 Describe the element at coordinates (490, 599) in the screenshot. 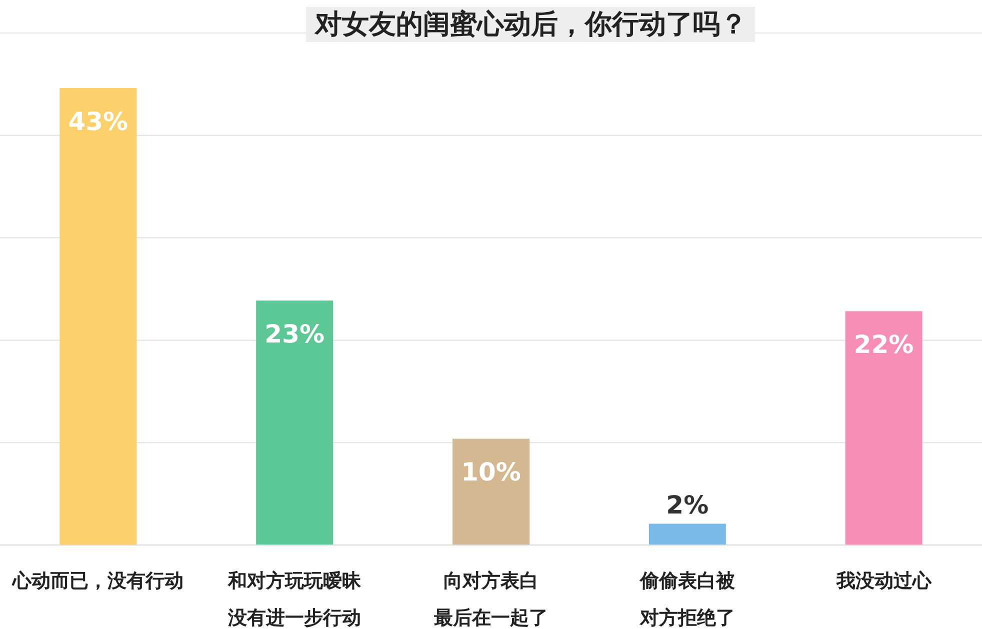

I see `x-tick-label: 向对方表白最后在一起了` at that location.